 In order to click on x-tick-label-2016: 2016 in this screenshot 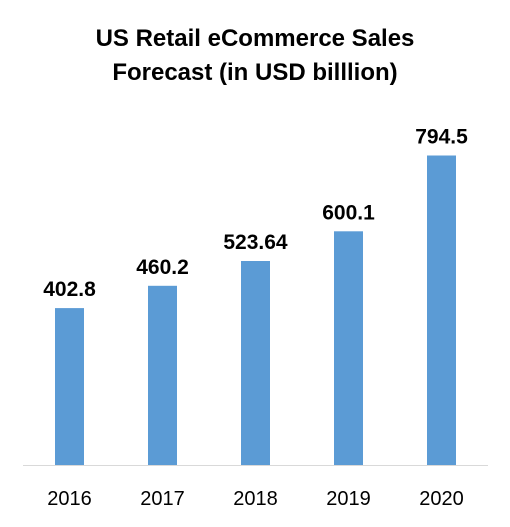, I will do `click(69, 499)`.